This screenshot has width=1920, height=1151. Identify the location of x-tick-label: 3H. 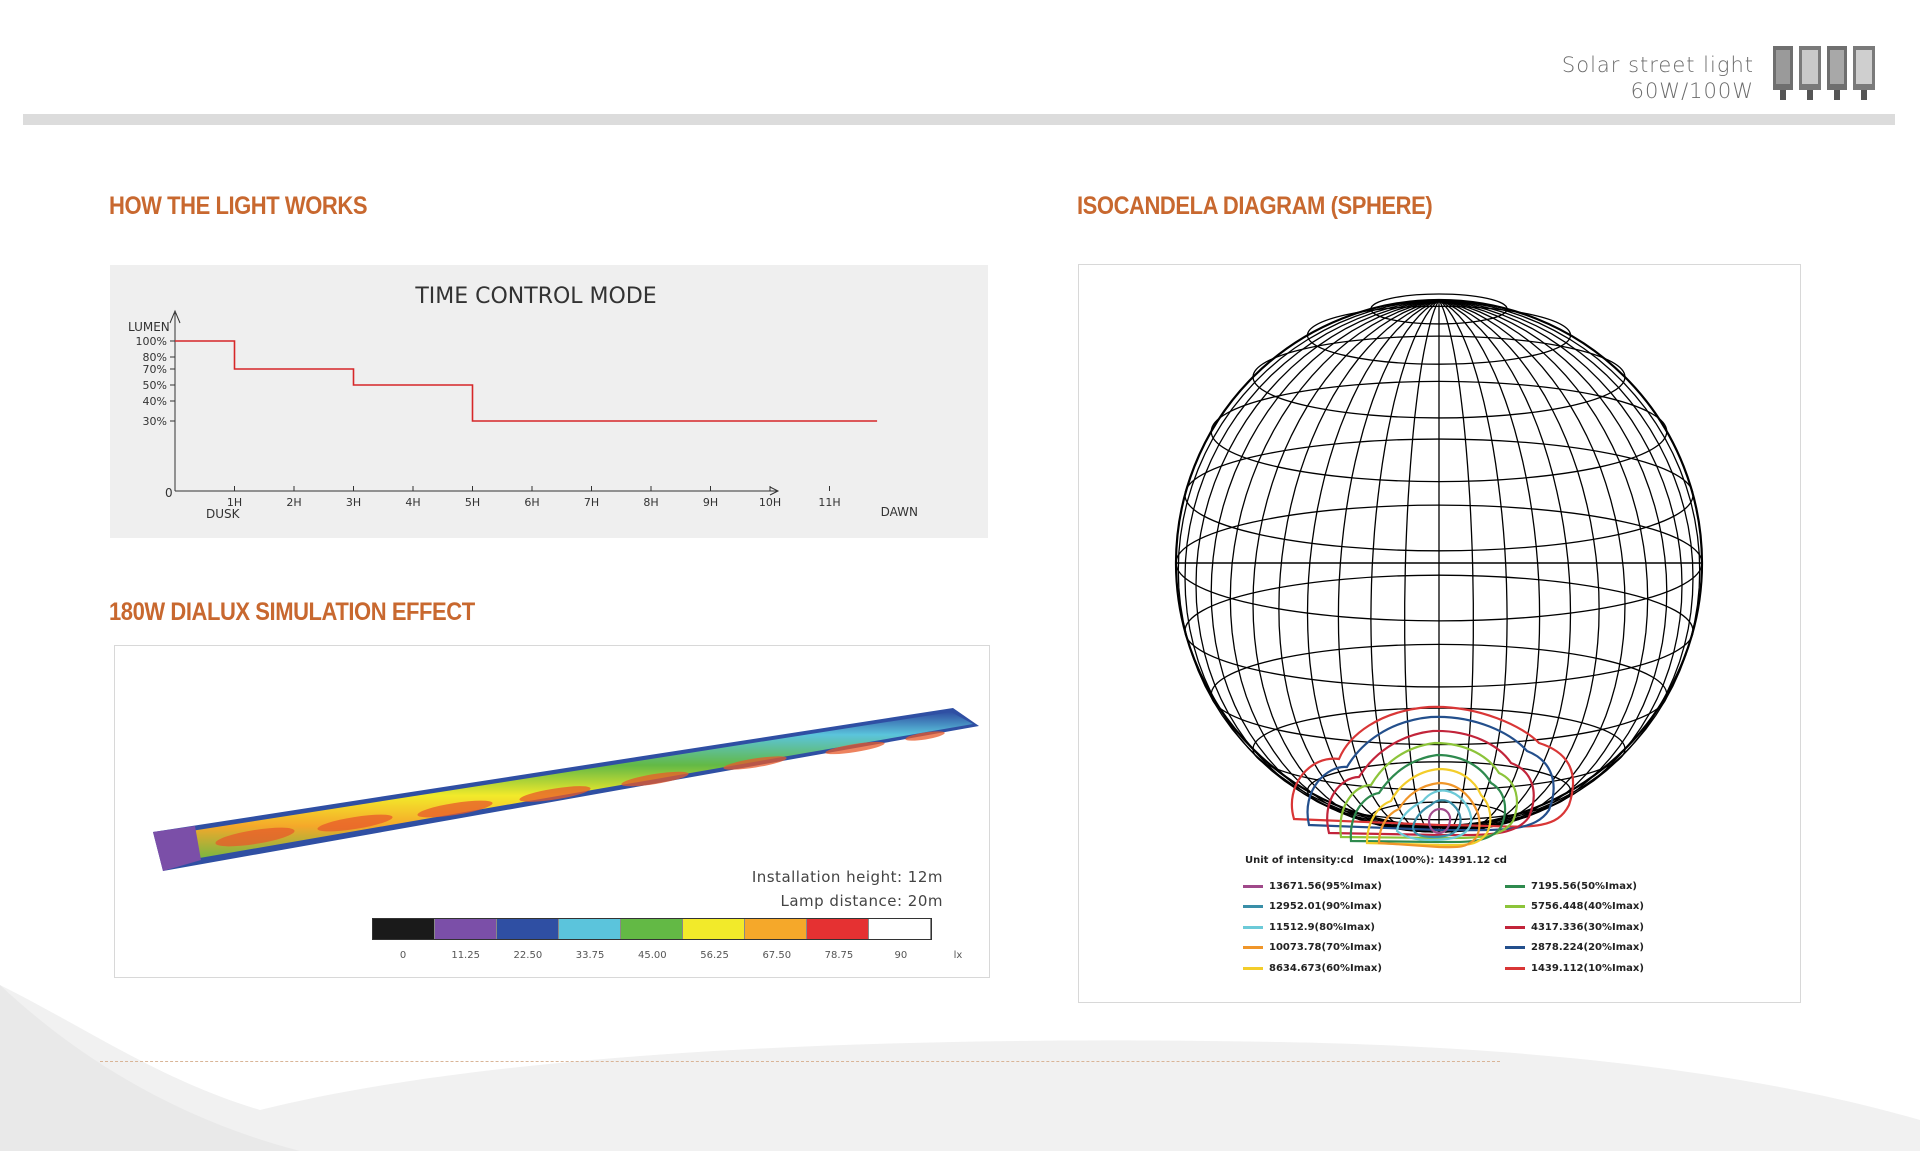
(353, 502).